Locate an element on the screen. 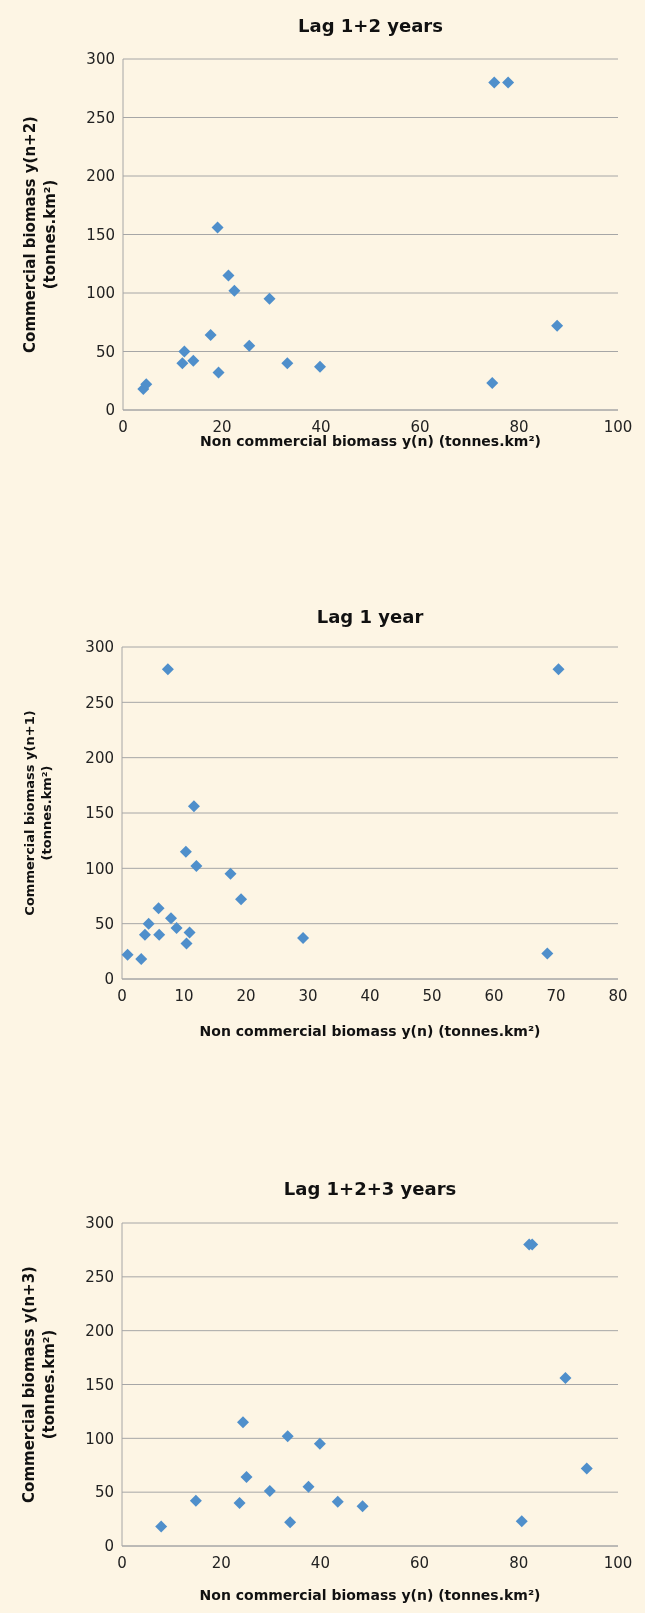  x-tick-label: 50 is located at coordinates (432, 996).